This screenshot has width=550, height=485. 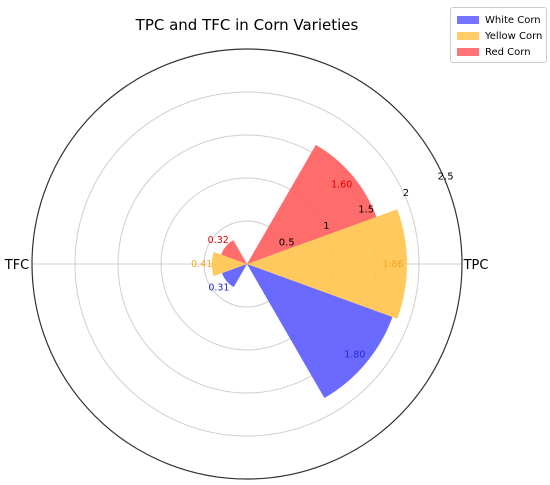 What do you see at coordinates (468, 36) in the screenshot?
I see `legend-swatch-yellow-corn` at bounding box center [468, 36].